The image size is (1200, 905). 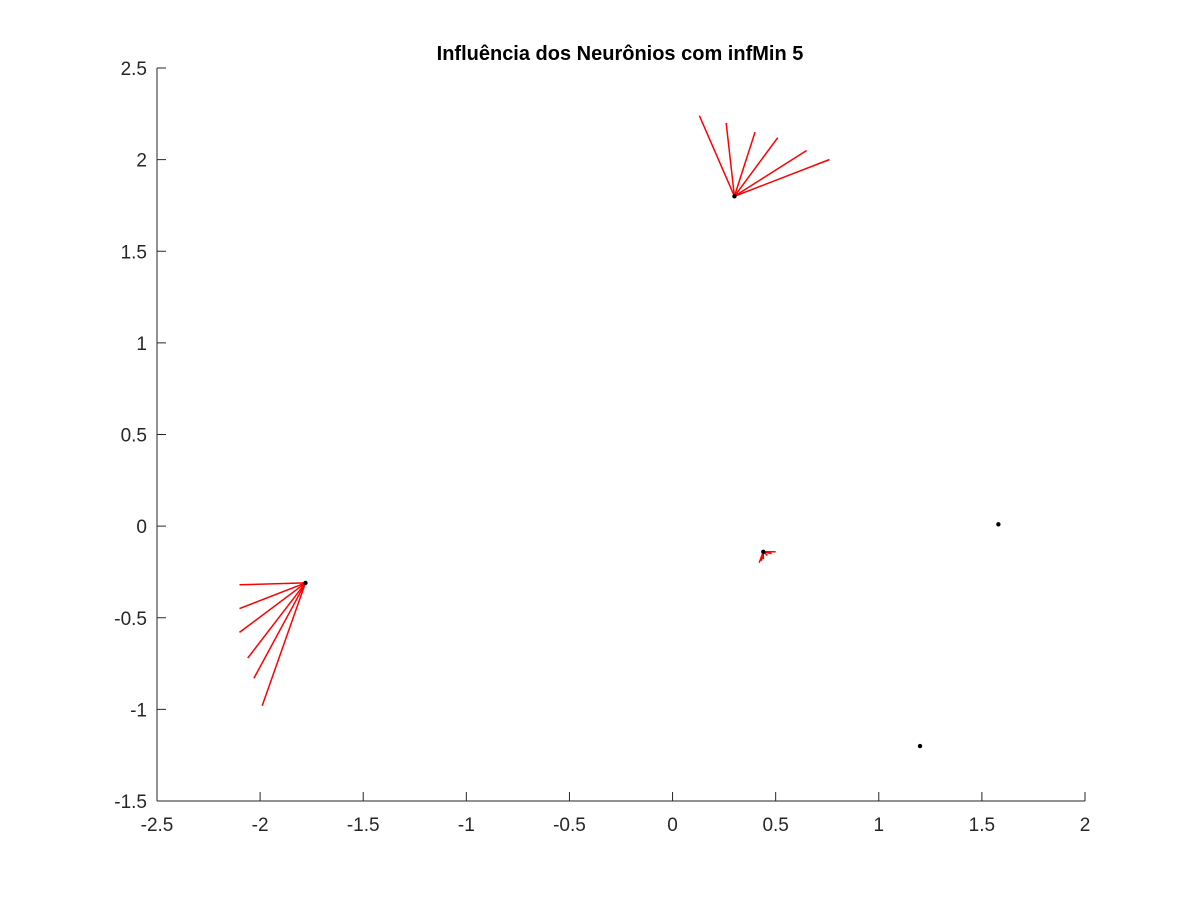 What do you see at coordinates (134, 69) in the screenshot?
I see `y-tick-label: 2.5` at bounding box center [134, 69].